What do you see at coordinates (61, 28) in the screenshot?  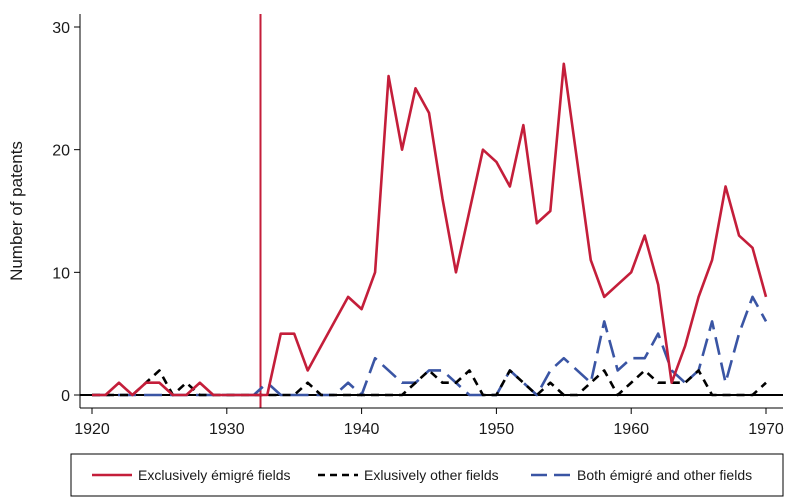 I see `y-tick-label: 30` at bounding box center [61, 28].